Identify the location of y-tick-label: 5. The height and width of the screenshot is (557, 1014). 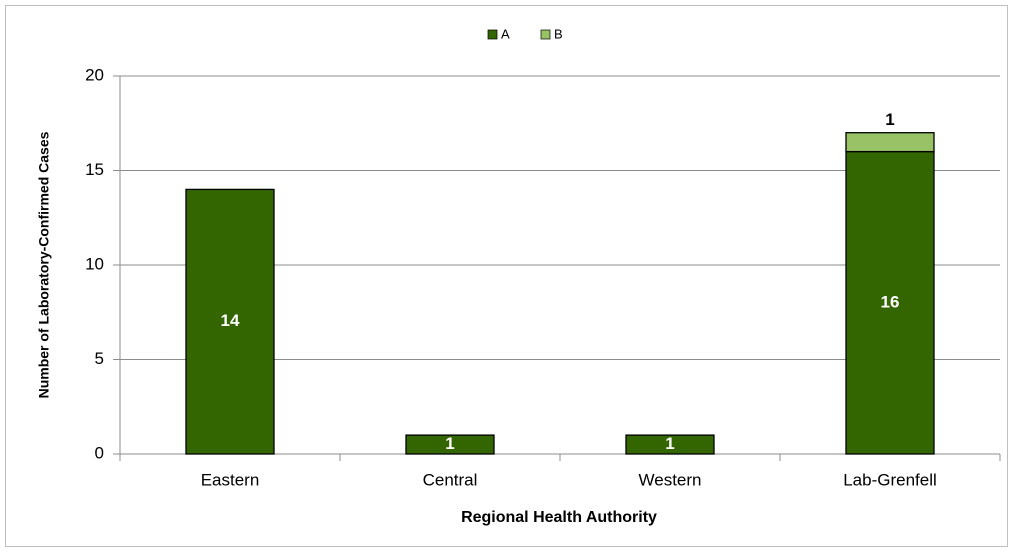
(99, 358).